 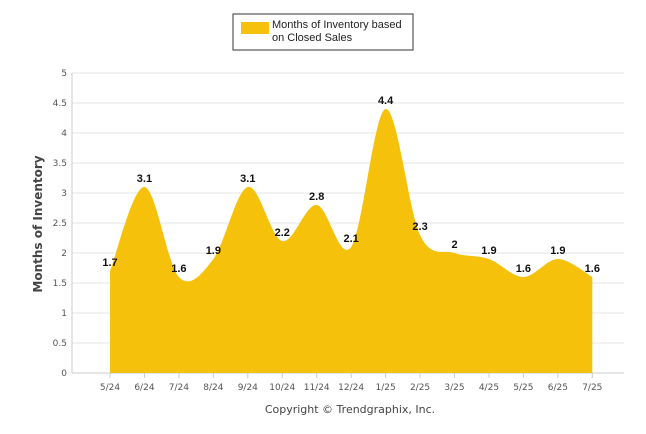 What do you see at coordinates (337, 25) in the screenshot?
I see `legend-label-line1: Months of Inventory based` at bounding box center [337, 25].